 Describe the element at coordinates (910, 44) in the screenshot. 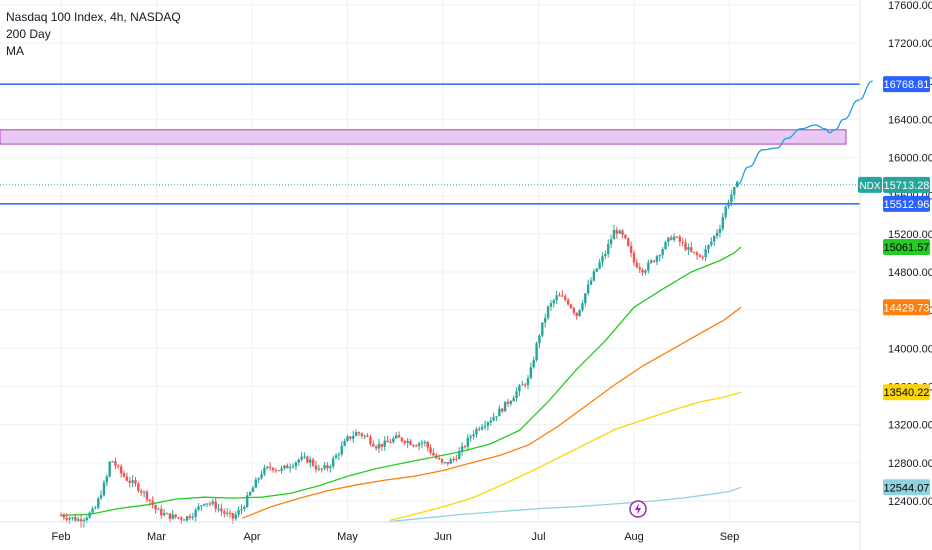

I see `y-tick-label: 17200.00` at that location.